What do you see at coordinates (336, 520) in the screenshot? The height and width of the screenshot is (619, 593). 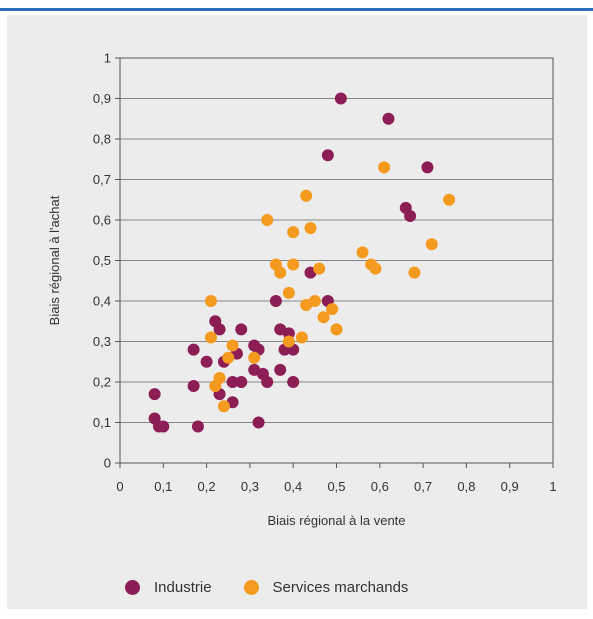 I see `x-axis-label: Biais régional à la vente` at bounding box center [336, 520].